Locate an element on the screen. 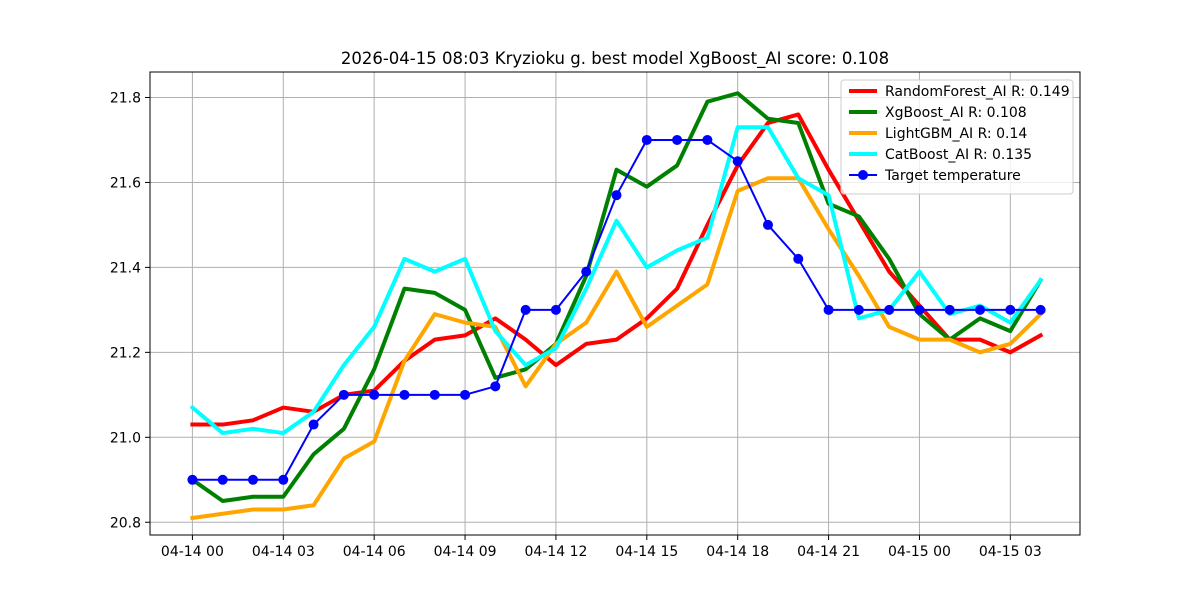 This screenshot has height=600, width=1200. y-tick-label: 20.8 is located at coordinates (125, 523).